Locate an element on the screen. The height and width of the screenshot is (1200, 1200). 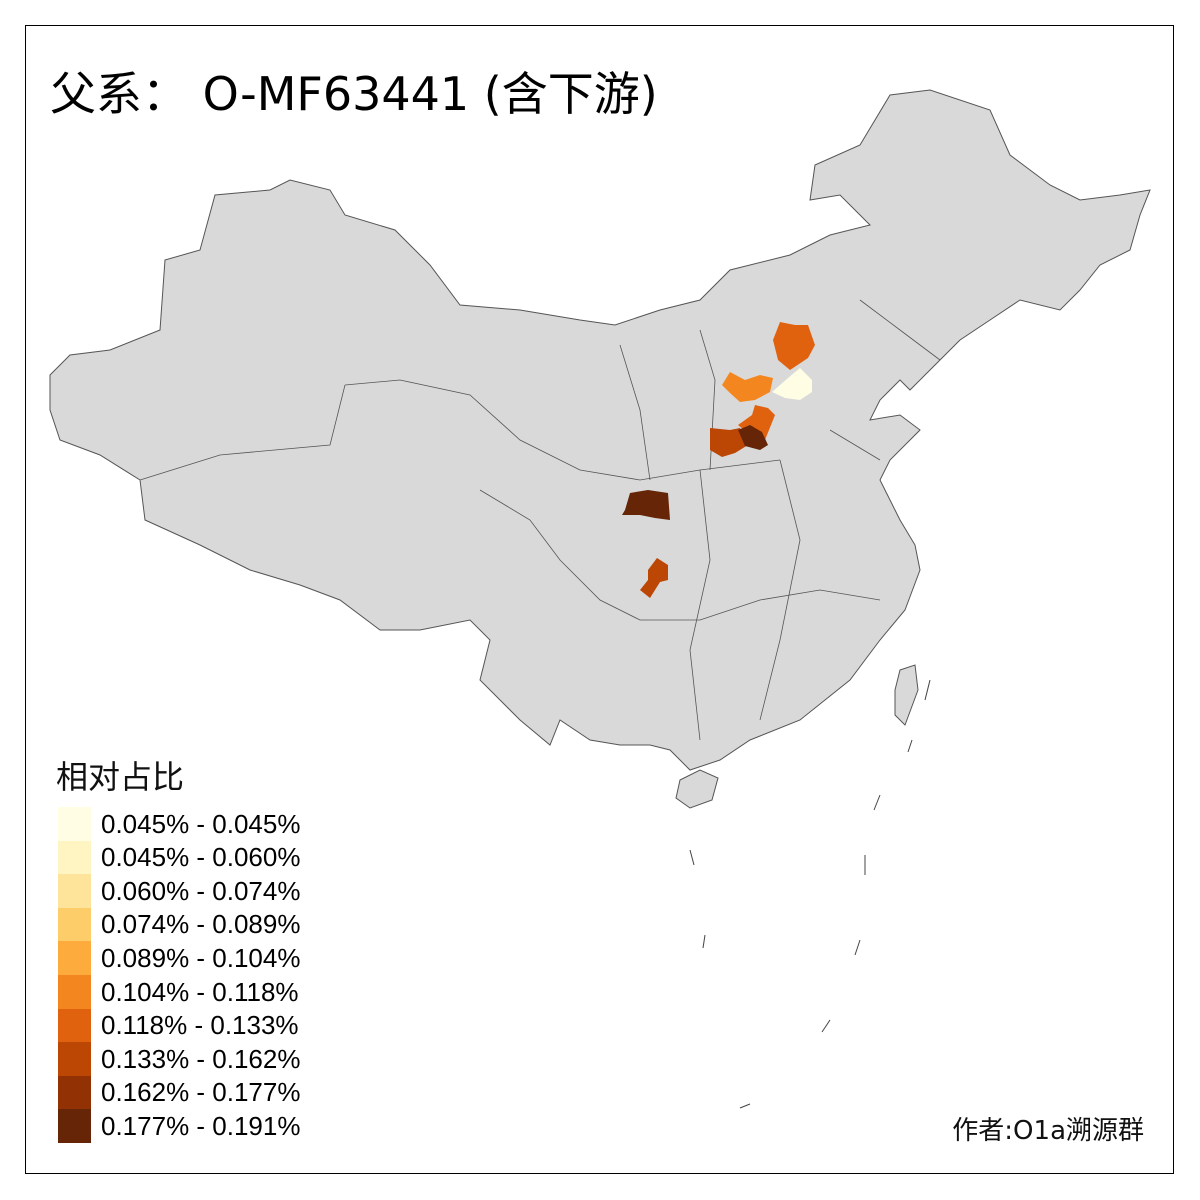
legend-item: 0.045% - 0.045% is located at coordinates (179, 824).